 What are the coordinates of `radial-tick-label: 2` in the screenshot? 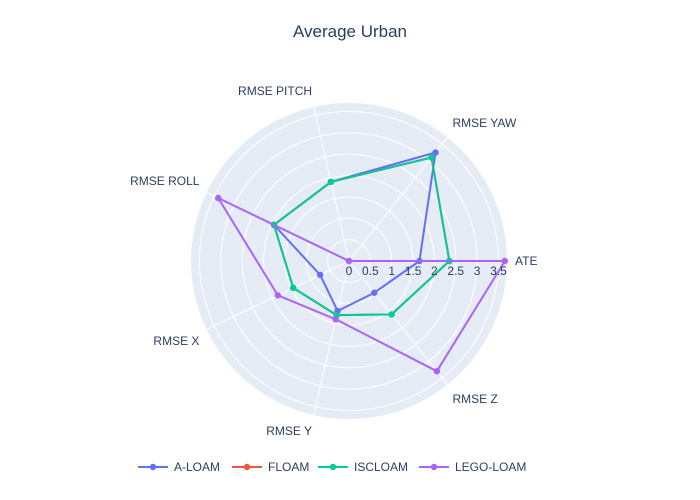 It's located at (434, 271).